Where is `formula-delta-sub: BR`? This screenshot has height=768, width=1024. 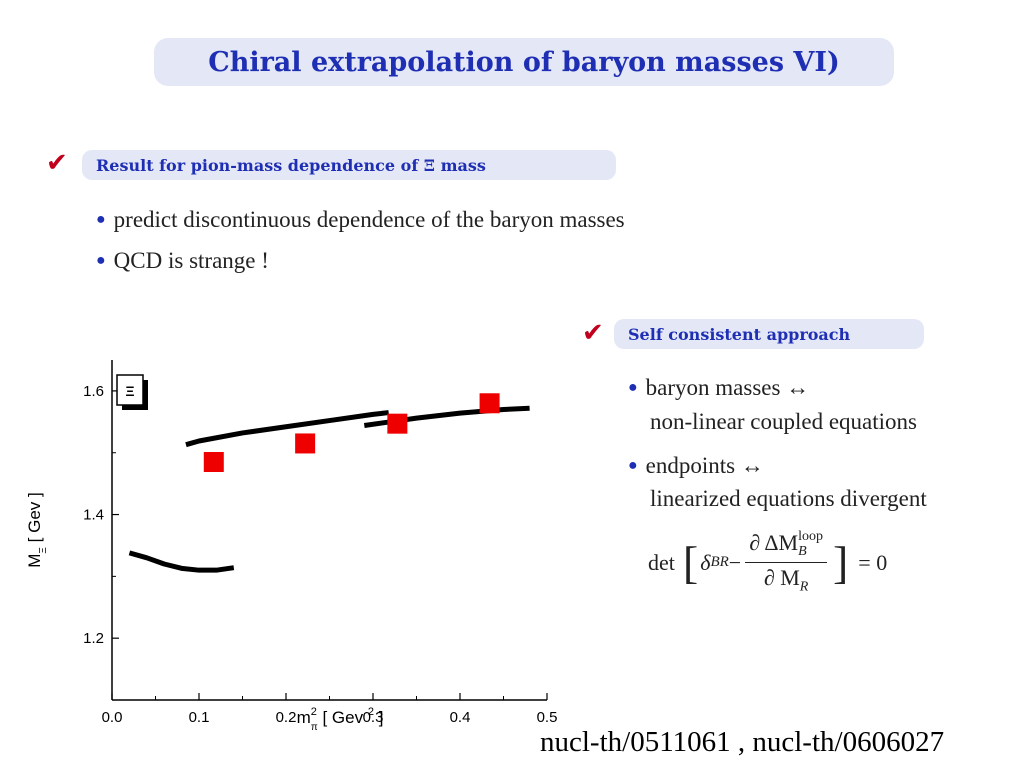
formula-delta-sub: BR is located at coordinates (719, 562).